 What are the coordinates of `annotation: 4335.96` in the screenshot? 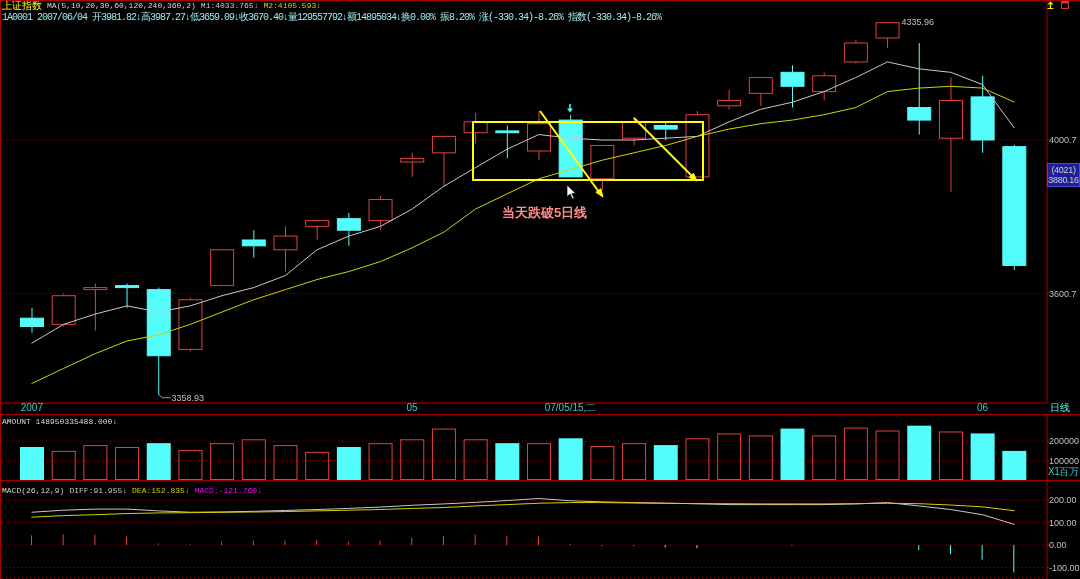 It's located at (917, 22).